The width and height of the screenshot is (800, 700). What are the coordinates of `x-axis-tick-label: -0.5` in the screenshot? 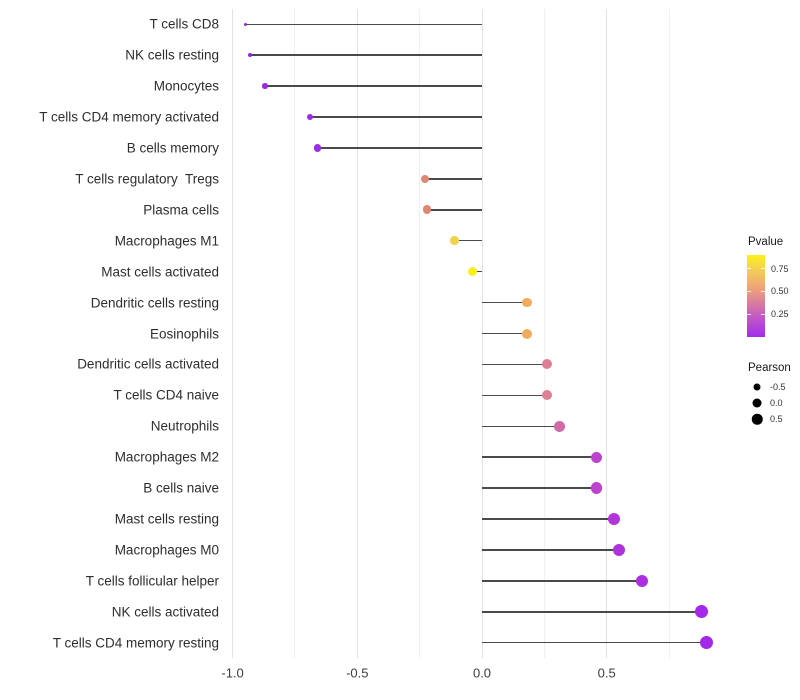 It's located at (357, 673).